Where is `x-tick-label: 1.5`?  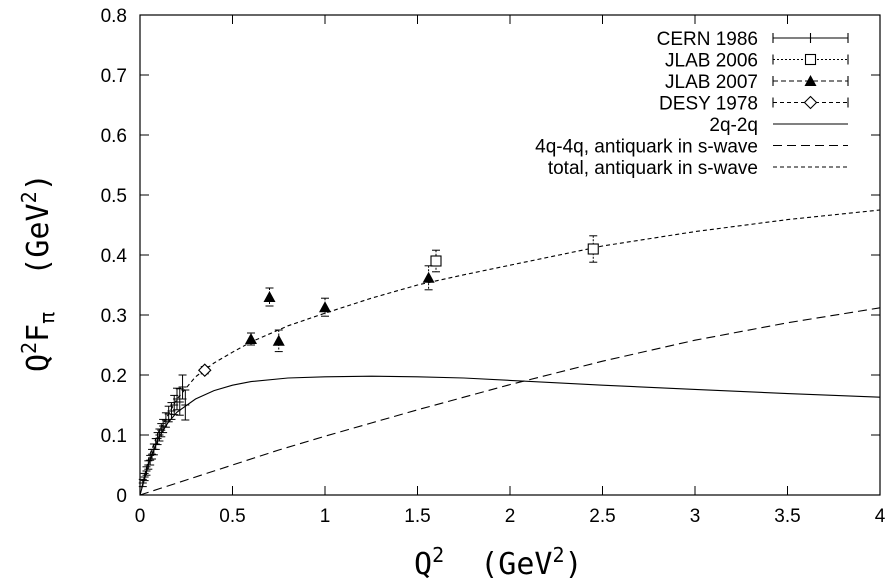 x-tick-label: 1.5 is located at coordinates (417, 516).